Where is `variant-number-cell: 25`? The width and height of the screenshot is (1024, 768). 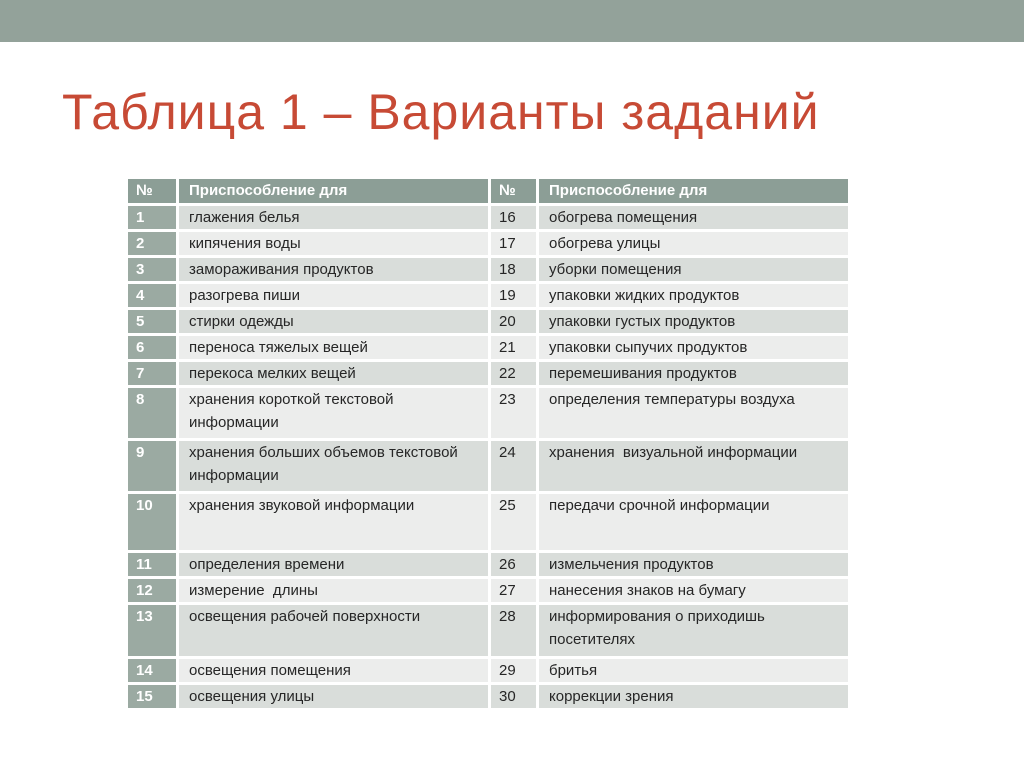 variant-number-cell: 25 is located at coordinates (513, 522).